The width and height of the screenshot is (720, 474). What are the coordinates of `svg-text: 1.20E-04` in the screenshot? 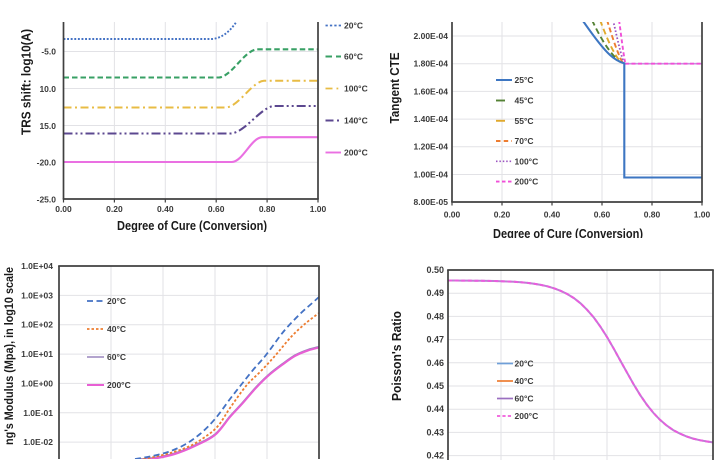 It's located at (431, 147).